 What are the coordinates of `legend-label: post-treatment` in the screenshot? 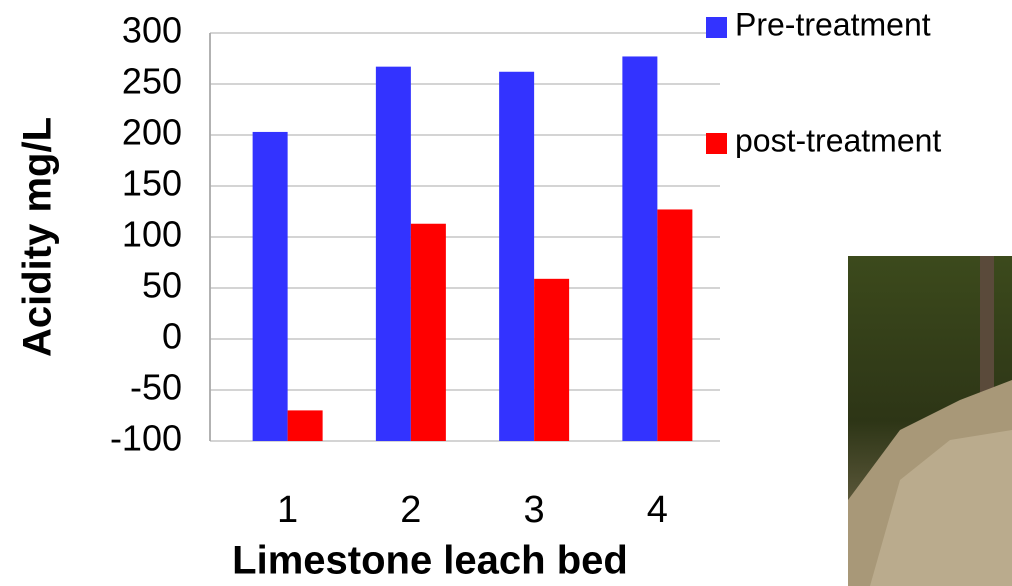 It's located at (838, 140).